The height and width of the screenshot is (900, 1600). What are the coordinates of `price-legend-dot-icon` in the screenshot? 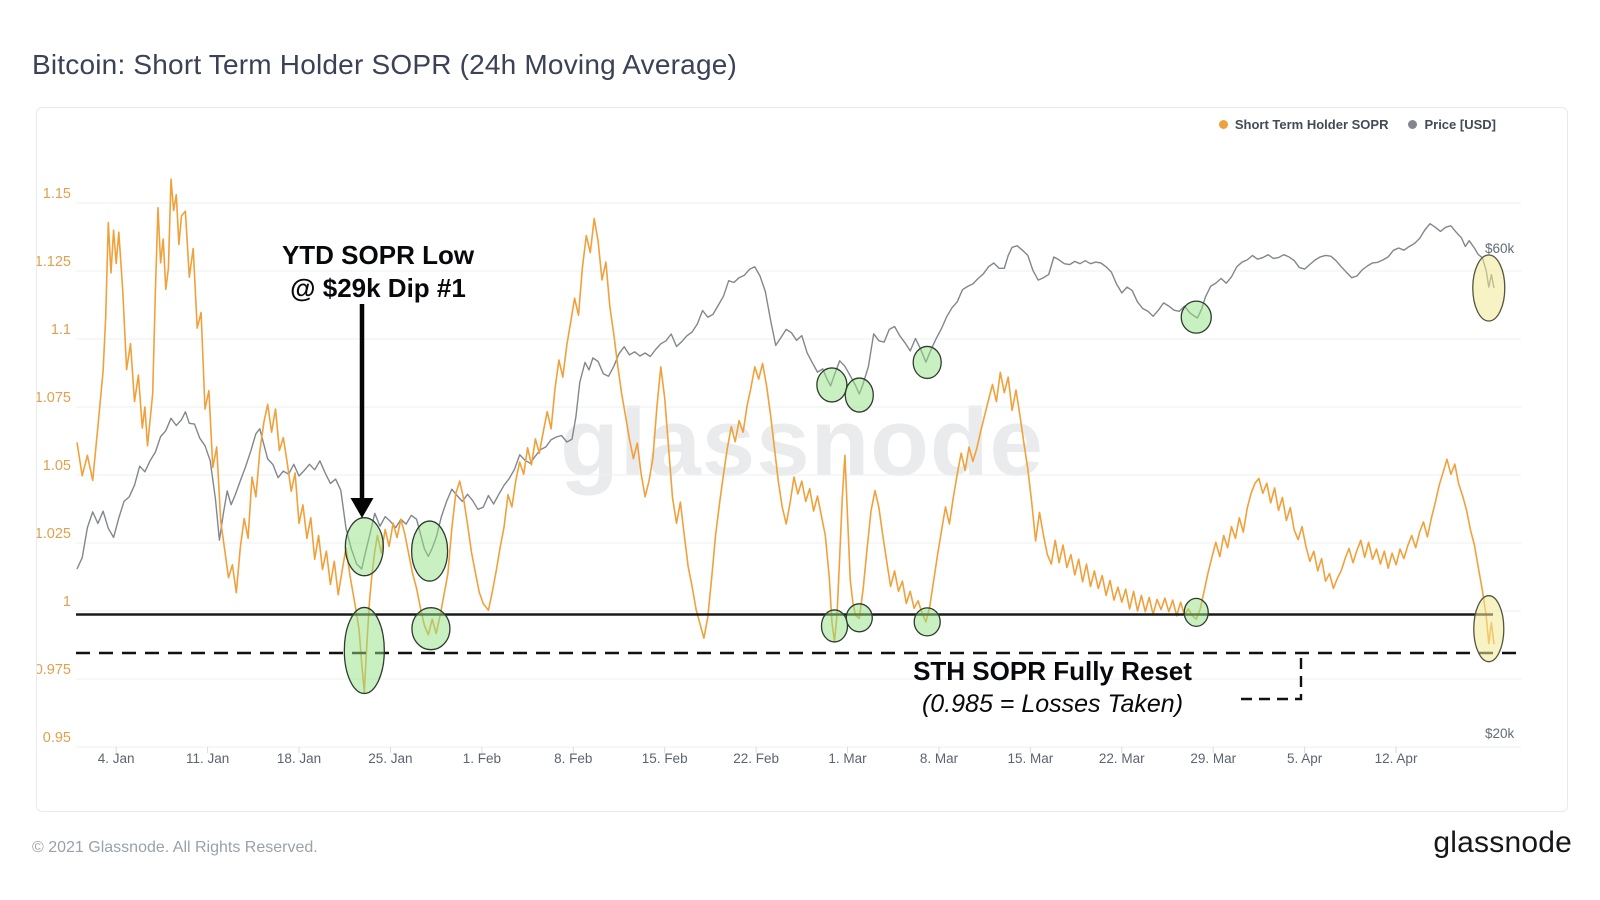 It's located at (1413, 124).